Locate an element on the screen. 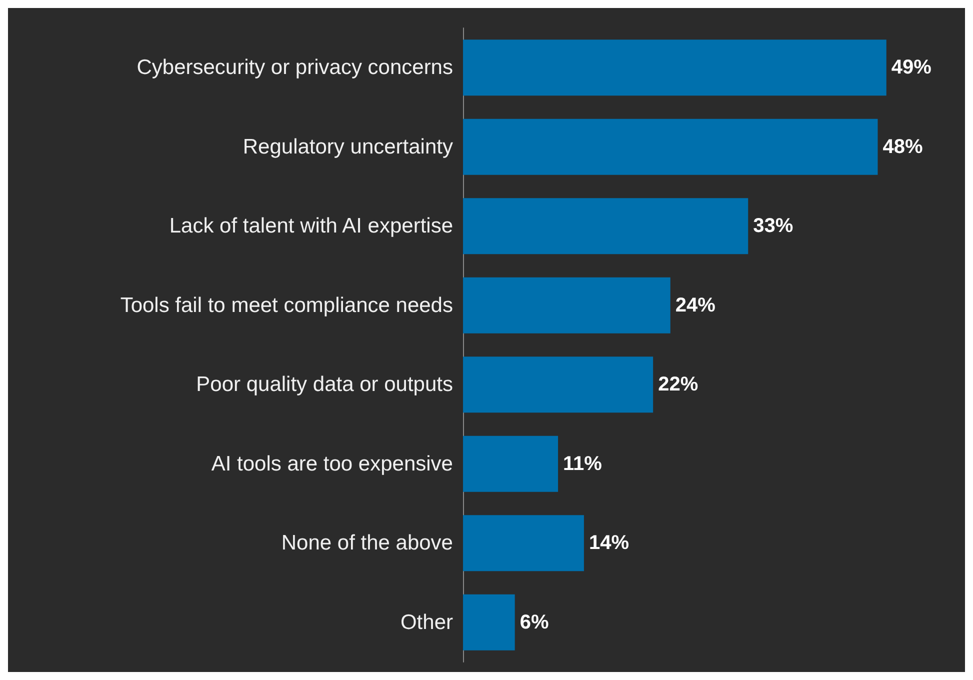  y-tick-label: None of the above is located at coordinates (367, 543).